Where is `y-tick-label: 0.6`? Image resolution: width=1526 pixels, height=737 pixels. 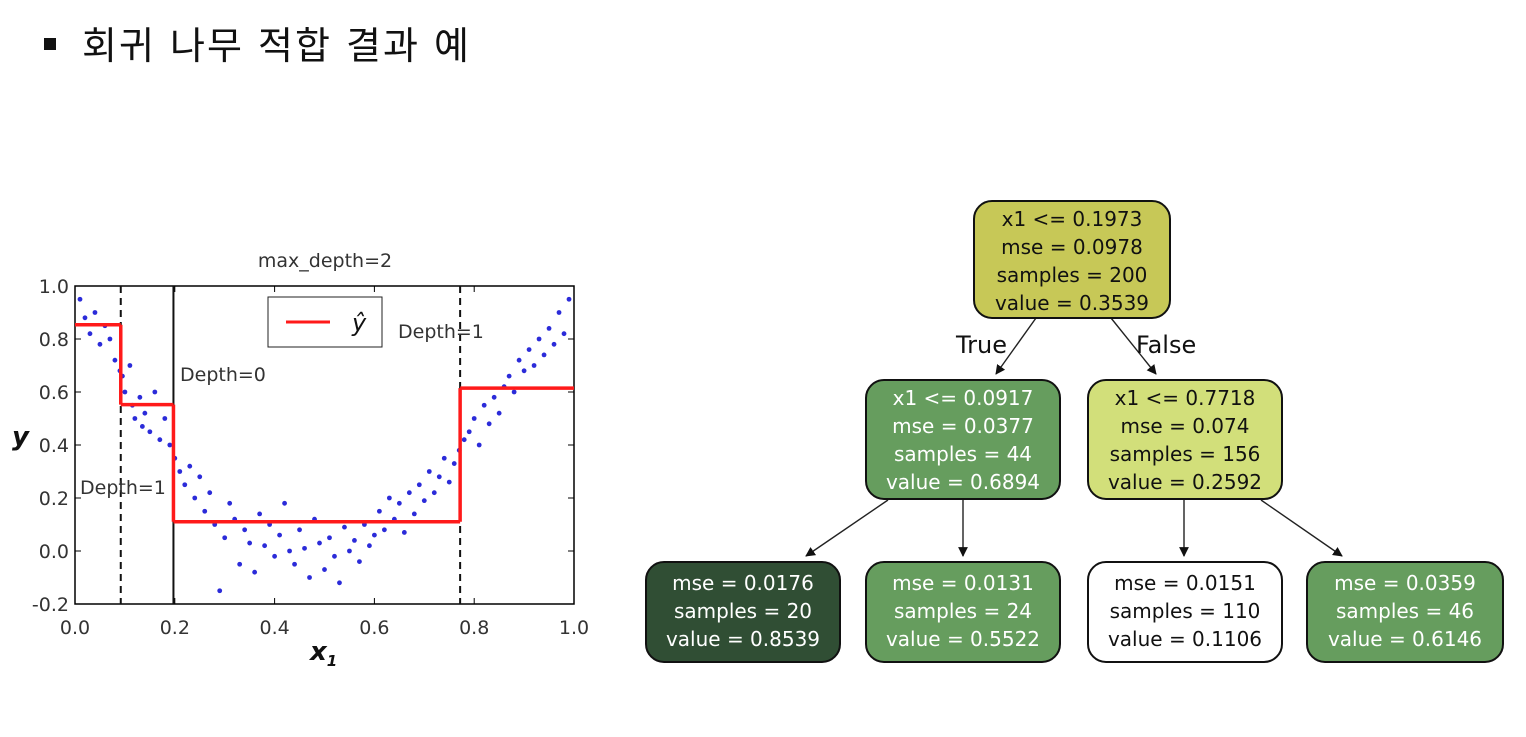
y-tick-label: 0.6 is located at coordinates (54, 393).